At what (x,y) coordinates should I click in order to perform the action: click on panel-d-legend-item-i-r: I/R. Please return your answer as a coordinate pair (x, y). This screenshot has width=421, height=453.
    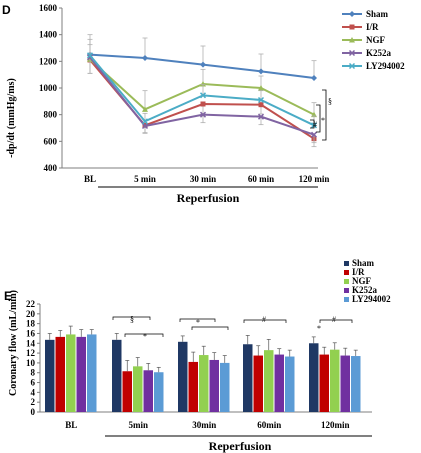
    Looking at the image, I should click on (360, 27).